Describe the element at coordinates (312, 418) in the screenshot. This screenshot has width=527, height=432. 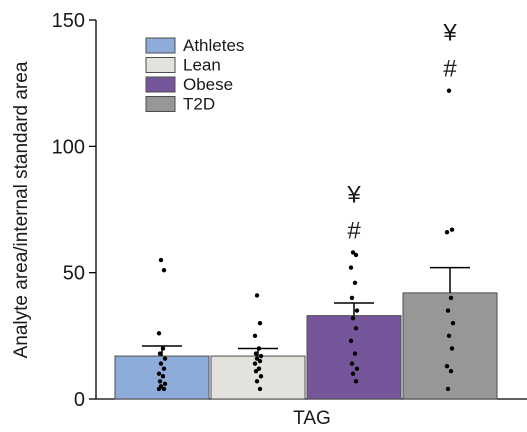
I see `x-axis-label: TAG` at that location.